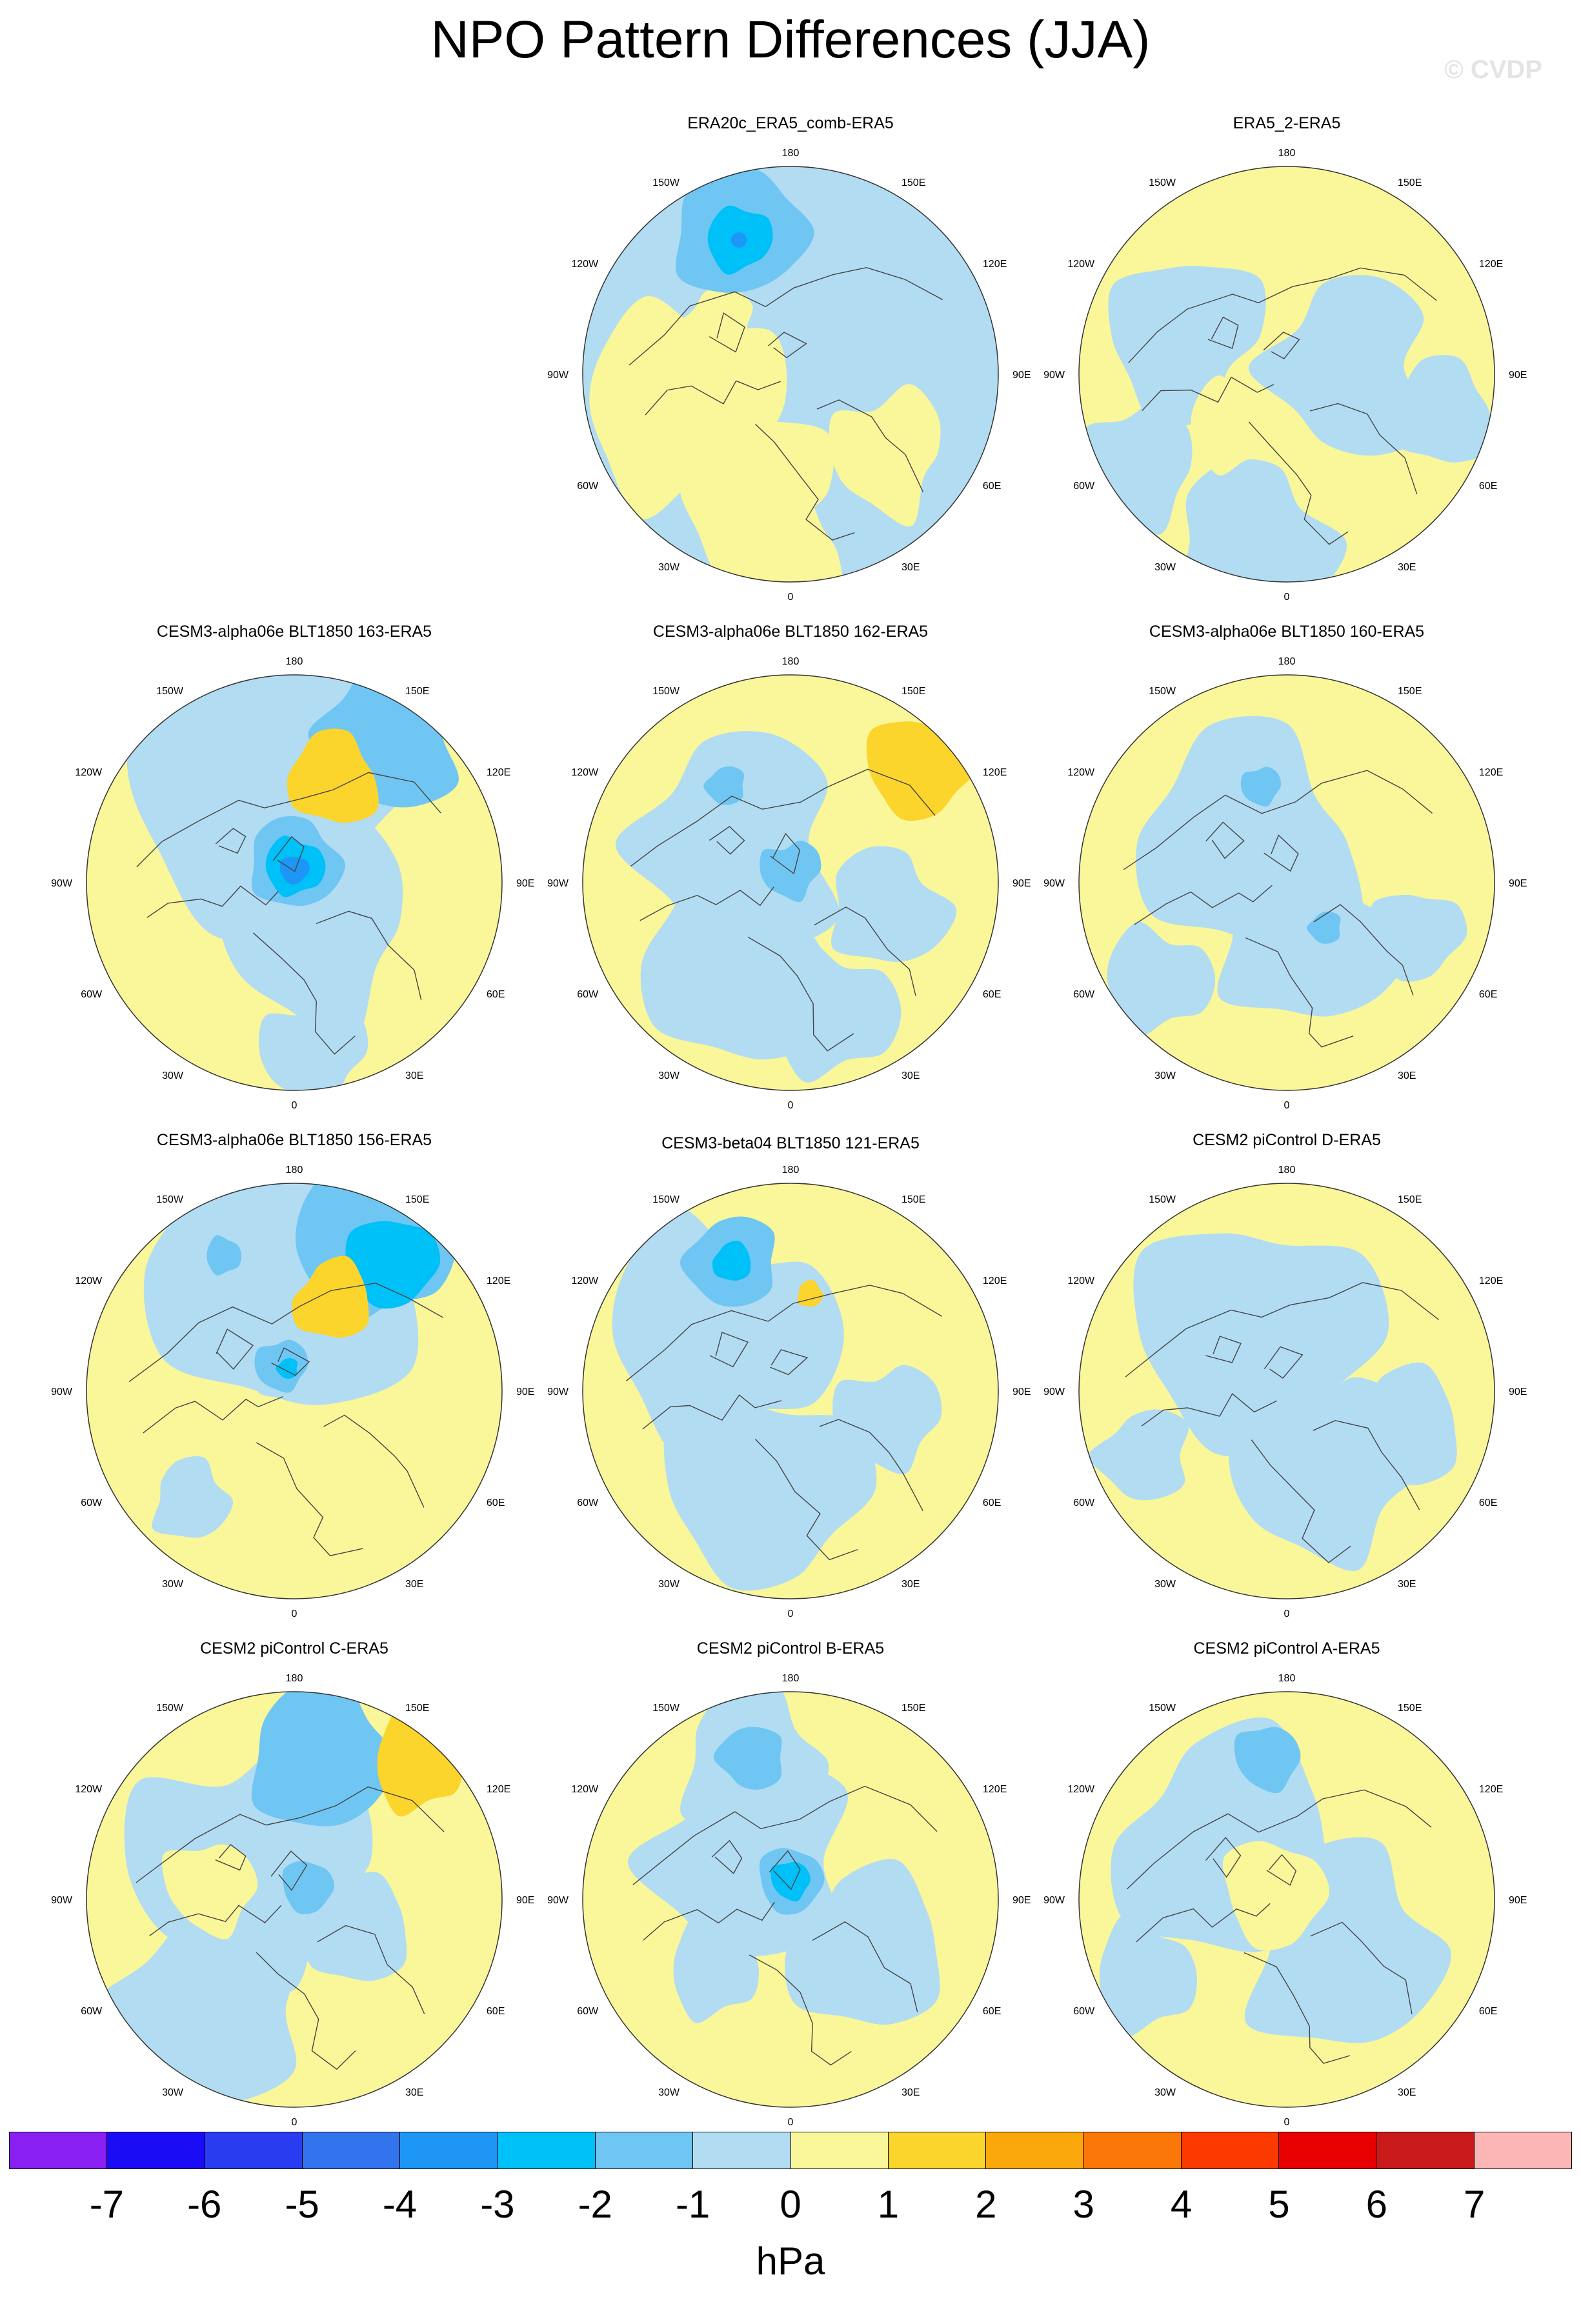 The image size is (1581, 2324). Describe the element at coordinates (692, 2204) in the screenshot. I see `colorbar-tick-label: -1` at that location.